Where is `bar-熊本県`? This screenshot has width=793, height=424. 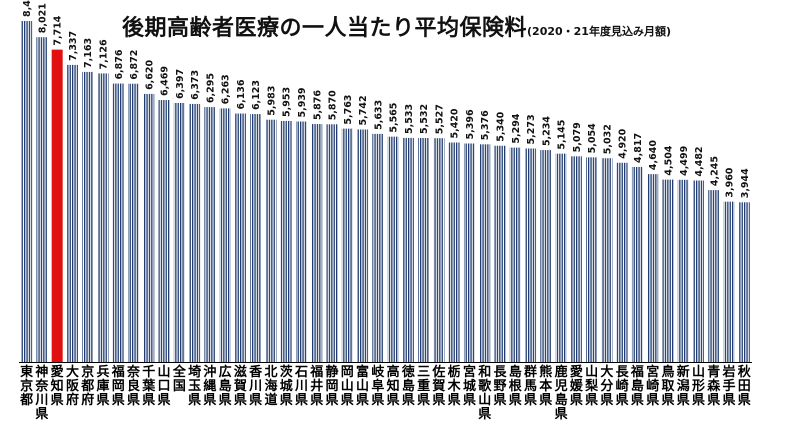 bar-熊本県 is located at coordinates (546, 256).